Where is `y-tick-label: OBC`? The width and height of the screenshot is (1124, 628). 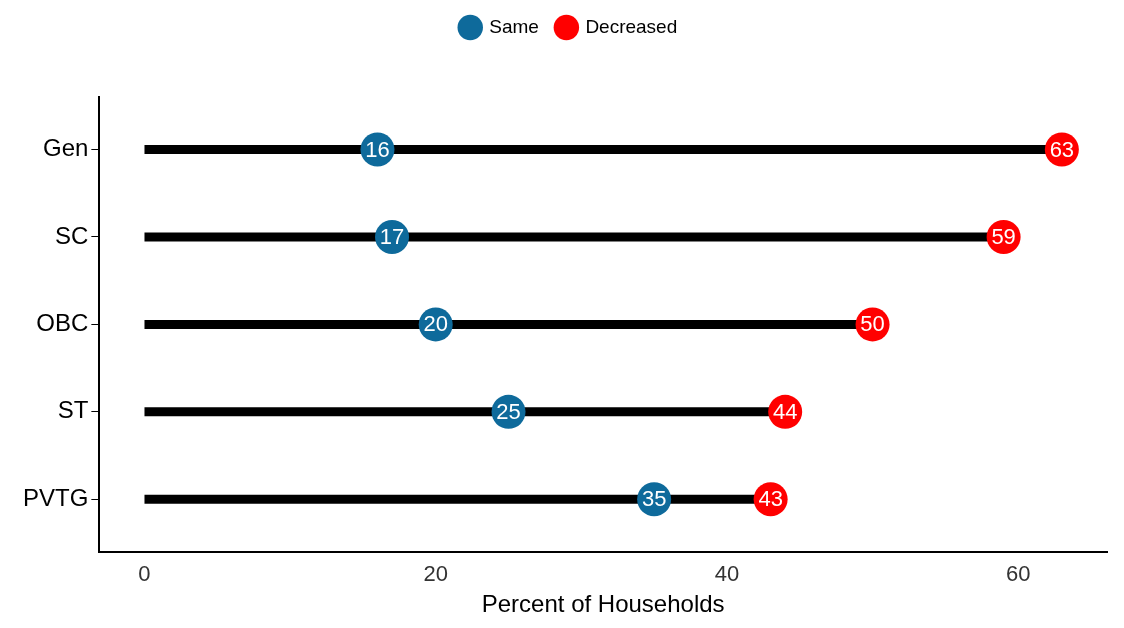 y-tick-label: OBC is located at coordinates (62, 323).